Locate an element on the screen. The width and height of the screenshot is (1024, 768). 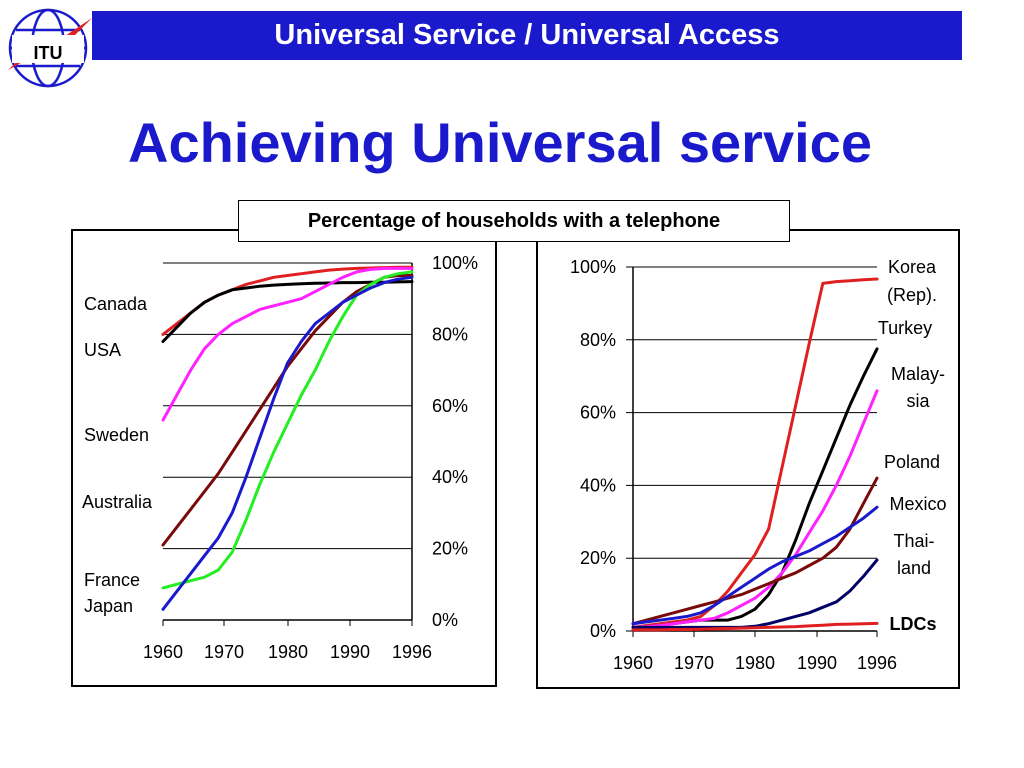
series-label: France is located at coordinates (112, 580).